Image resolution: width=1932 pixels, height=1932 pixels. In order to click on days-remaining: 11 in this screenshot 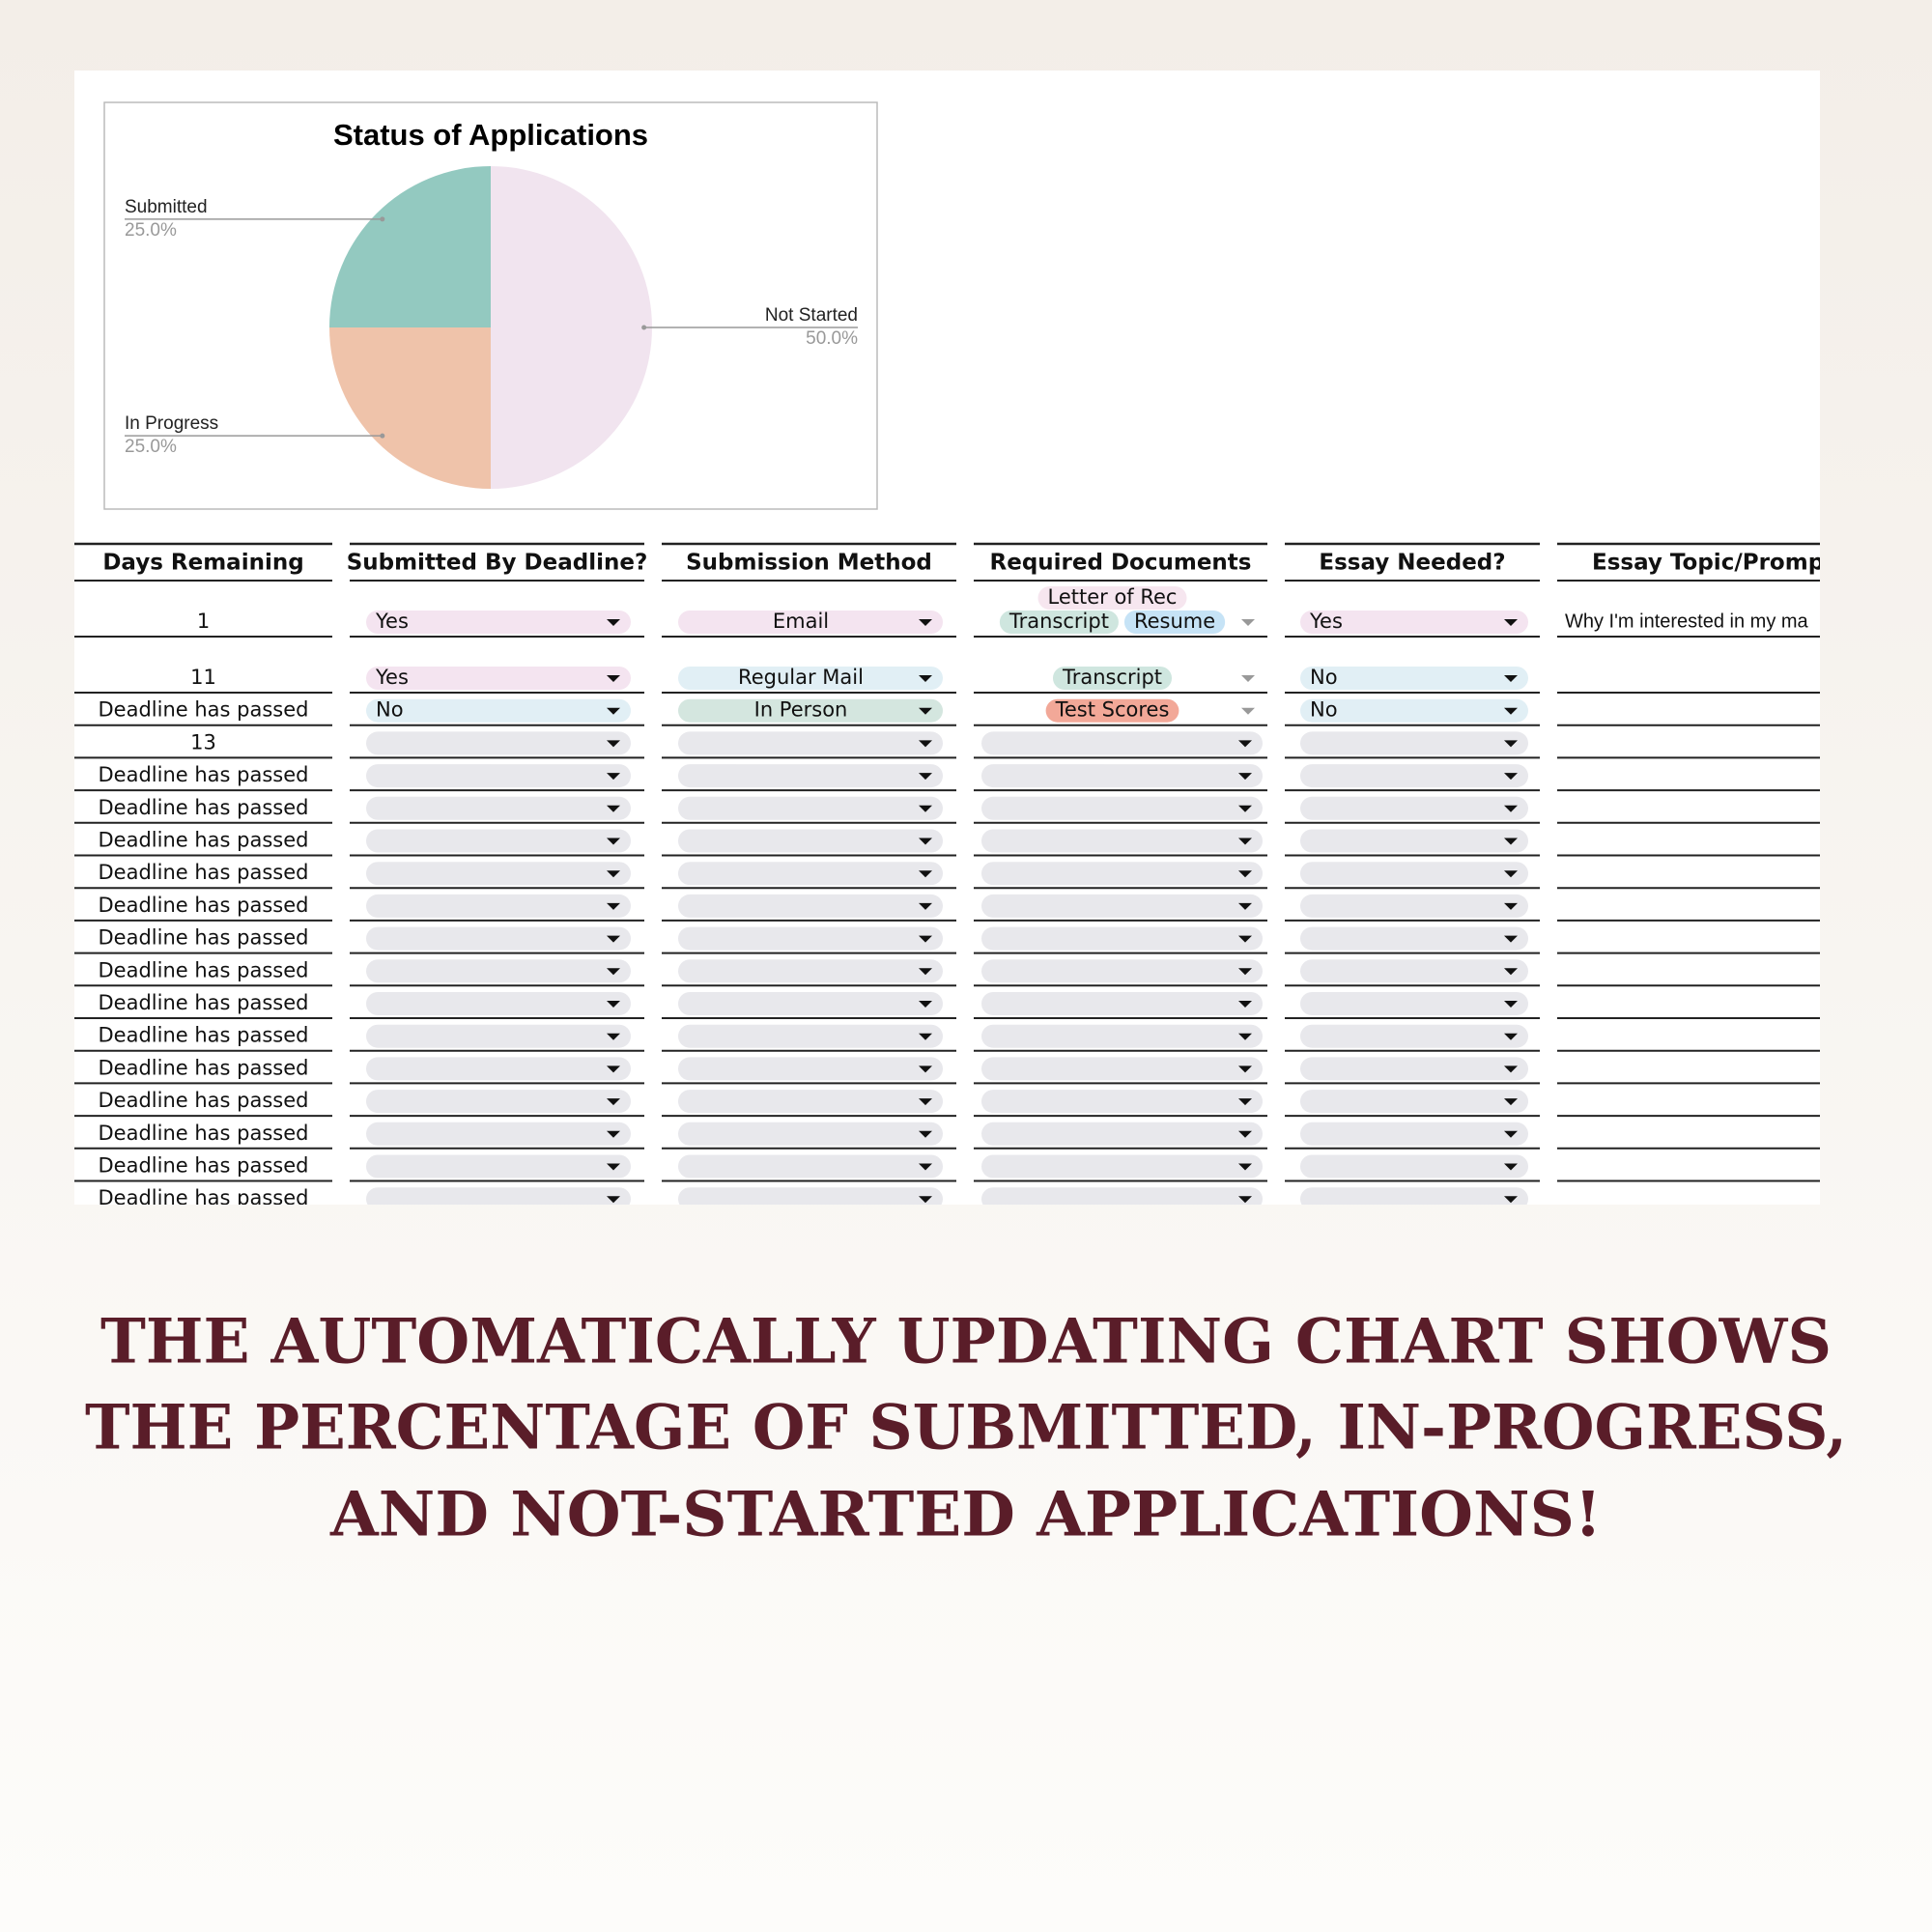, I will do `click(203, 677)`.